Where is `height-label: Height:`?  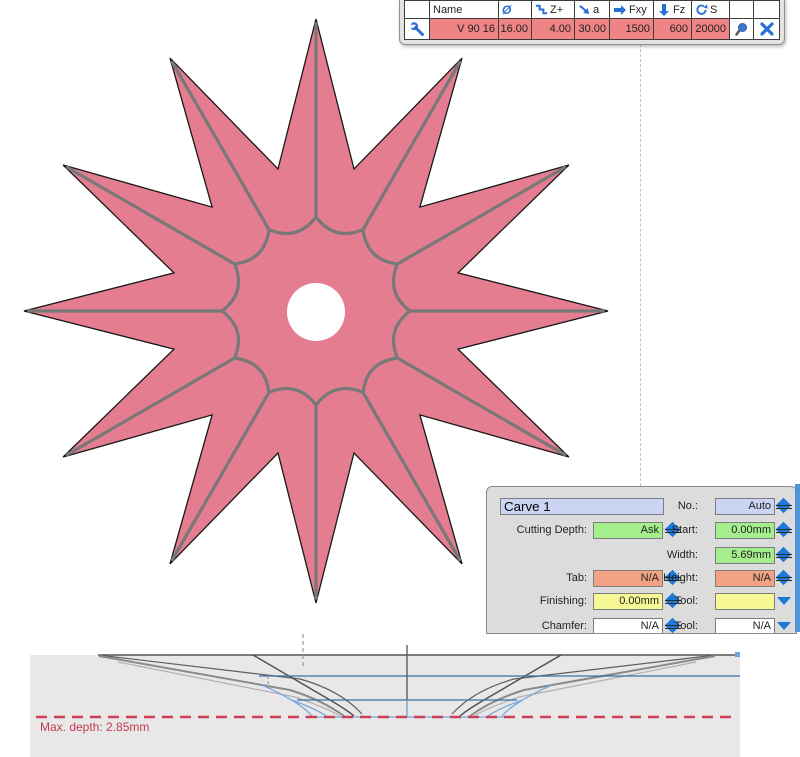 height-label: Height: is located at coordinates (680, 578).